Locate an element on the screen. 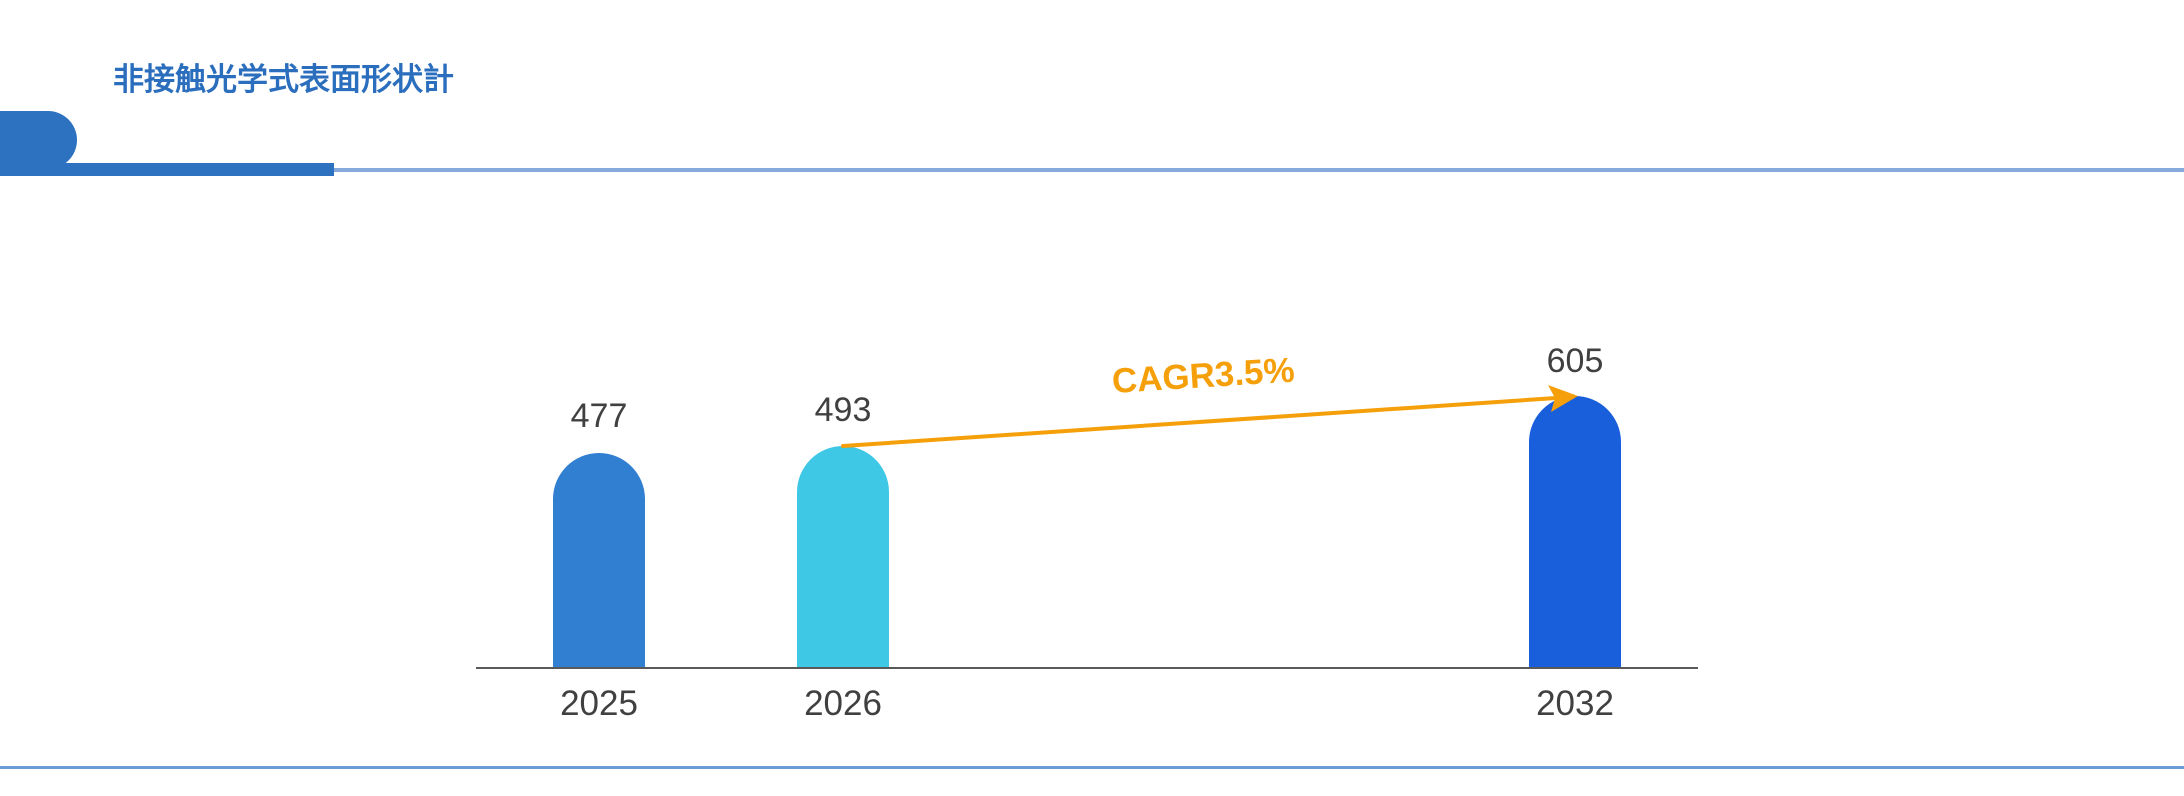 This screenshot has height=796, width=2184. value-label-2032: 605 is located at coordinates (1575, 361).